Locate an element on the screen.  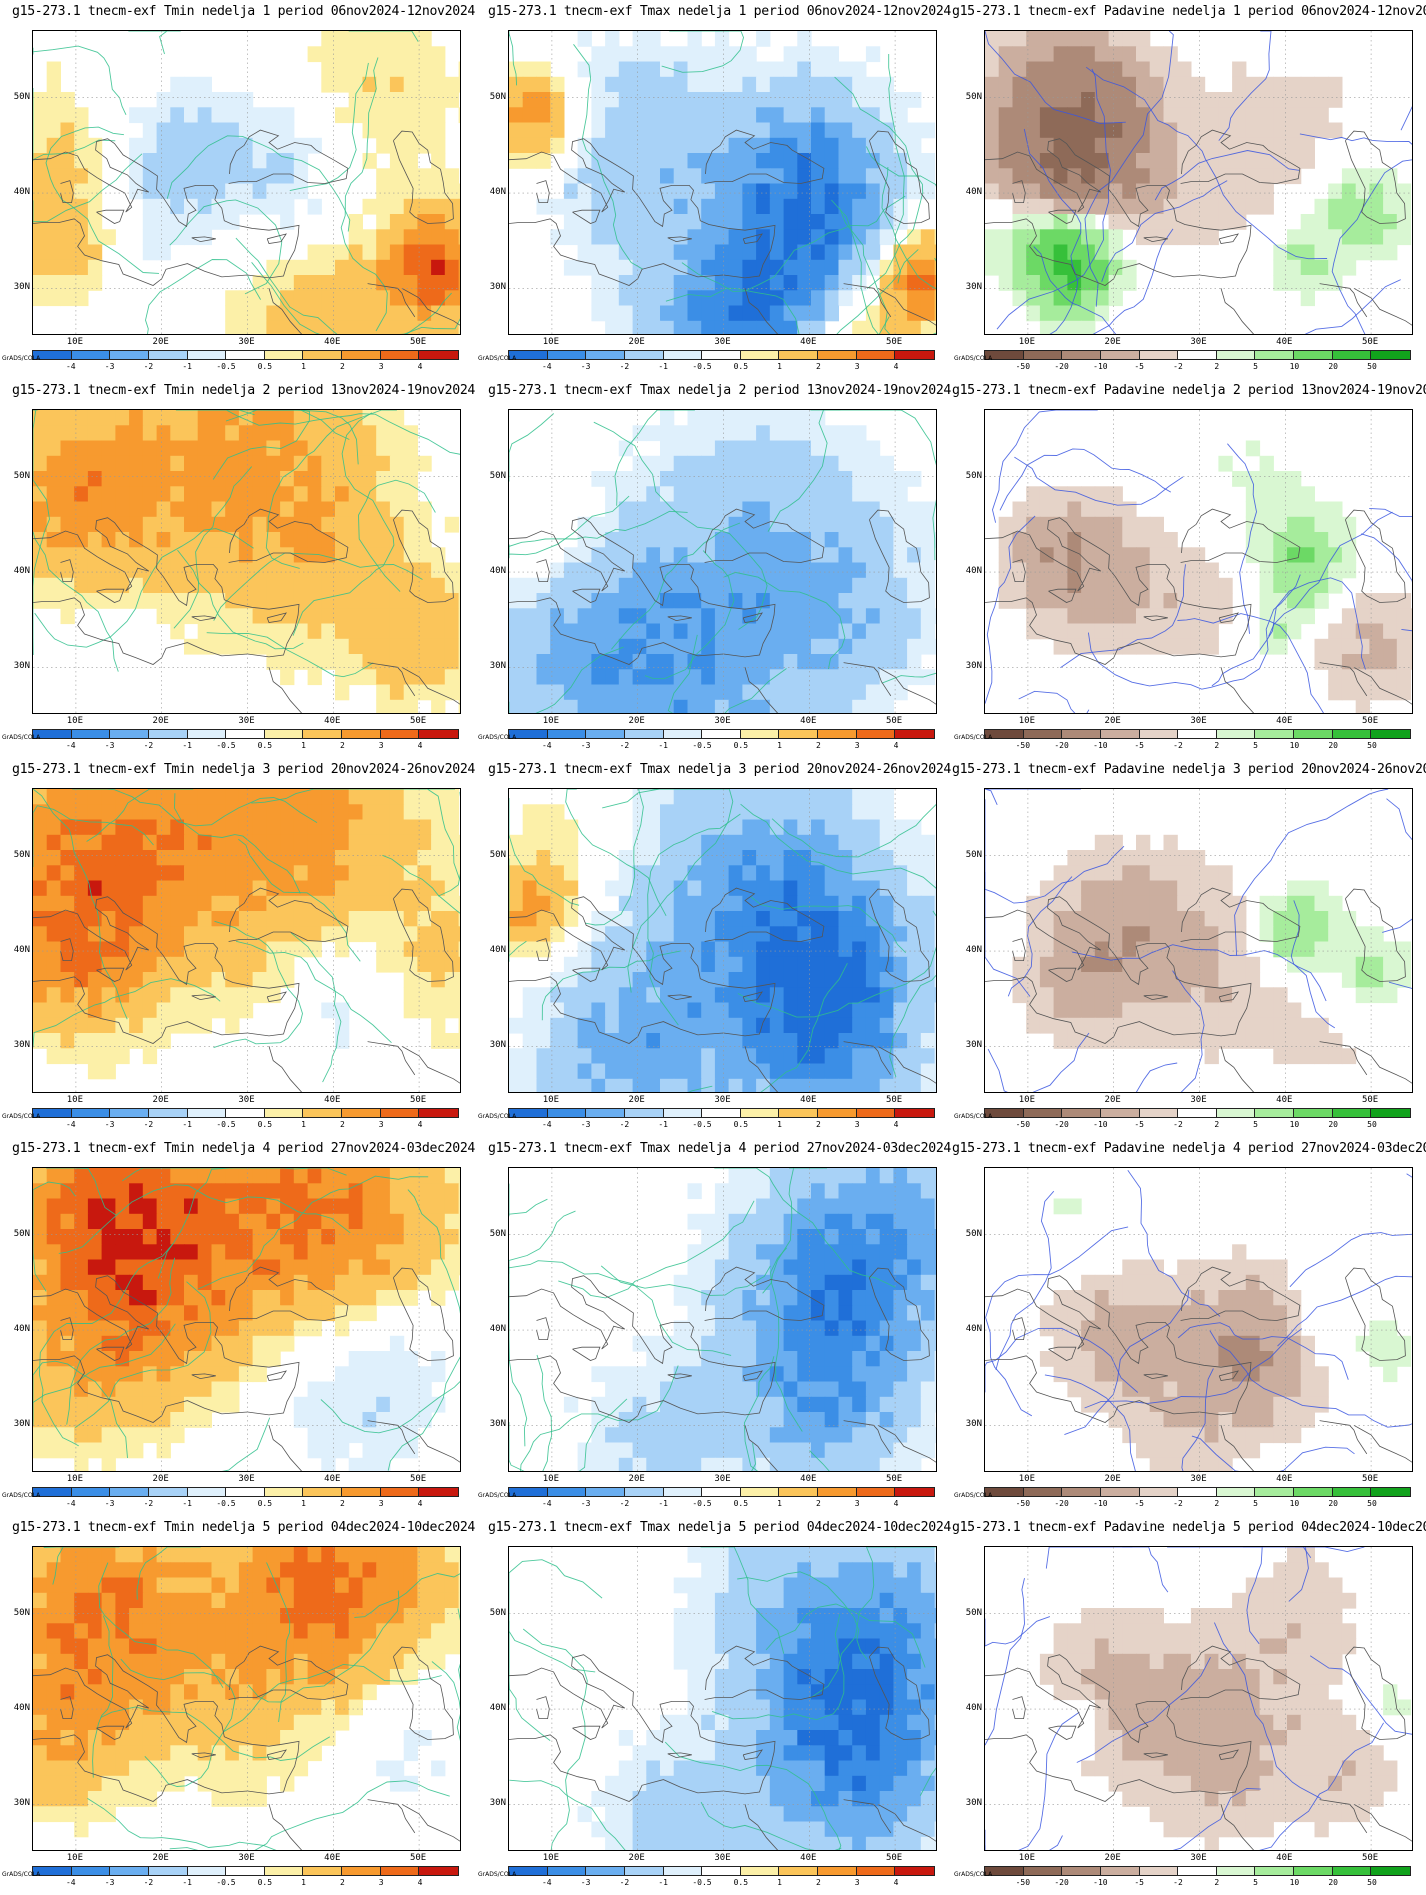
colorbar-label: 10 is located at coordinates (1294, 1124).